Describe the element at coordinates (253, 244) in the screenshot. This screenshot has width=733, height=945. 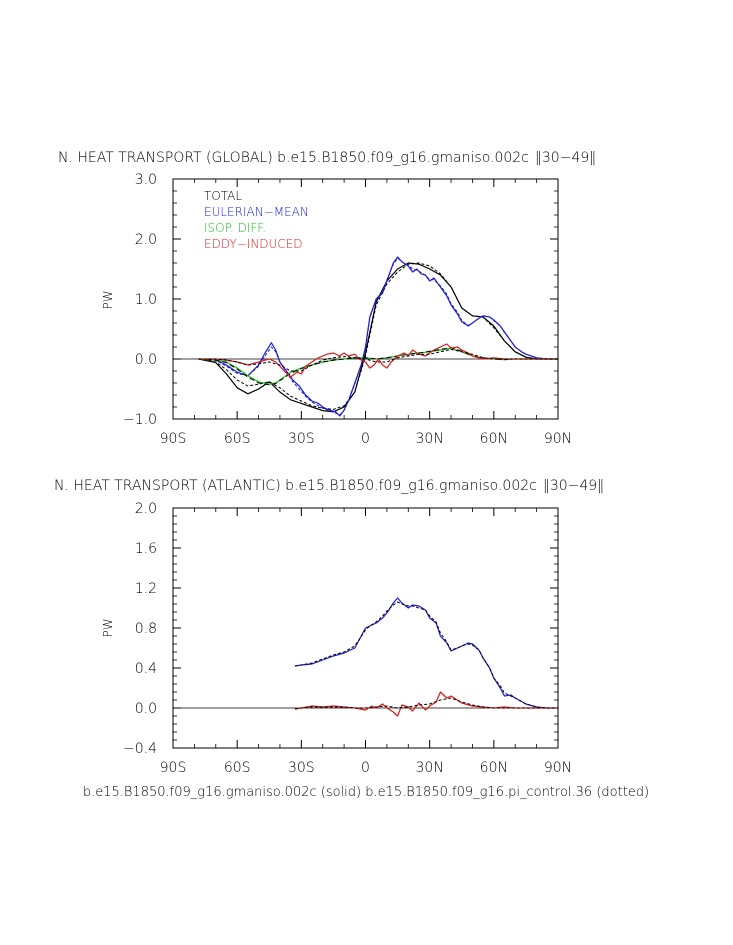
I see `legend-eddy: EDDY−INDUCED` at that location.